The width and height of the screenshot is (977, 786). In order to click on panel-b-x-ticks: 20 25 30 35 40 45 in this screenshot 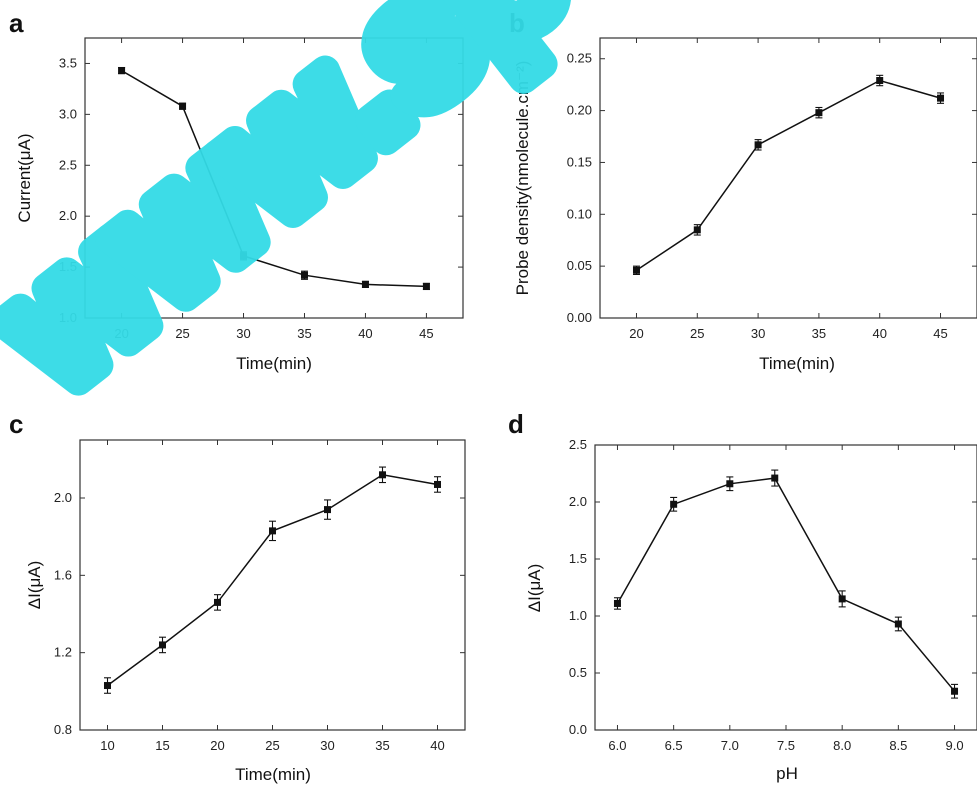, I will do `click(788, 189)`.